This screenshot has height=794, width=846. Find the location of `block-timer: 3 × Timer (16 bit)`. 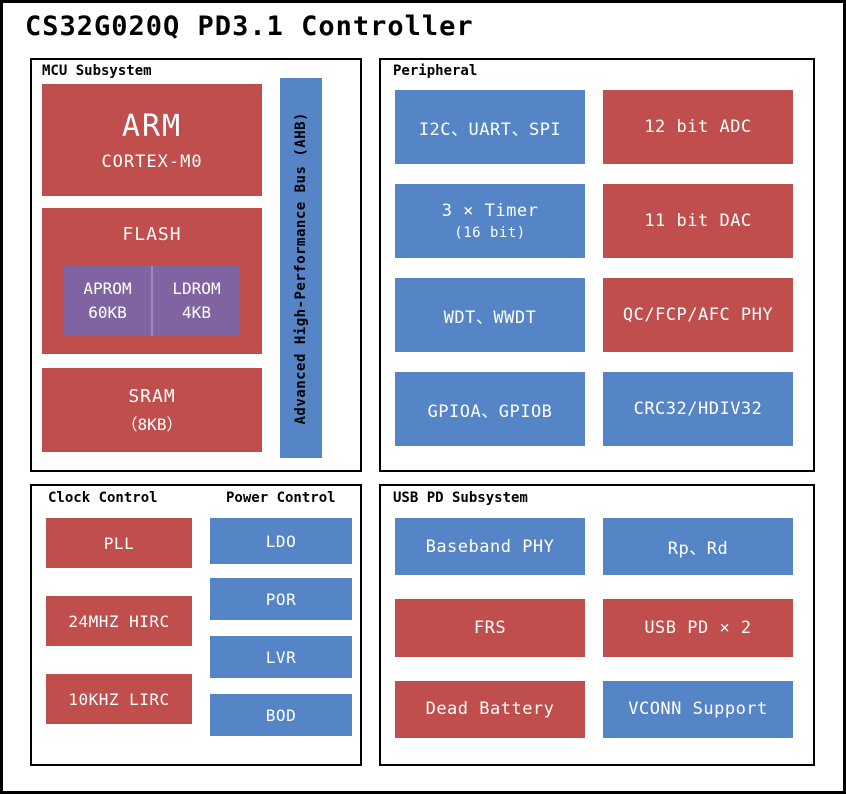

block-timer: 3 × Timer (16 bit) is located at coordinates (490, 221).